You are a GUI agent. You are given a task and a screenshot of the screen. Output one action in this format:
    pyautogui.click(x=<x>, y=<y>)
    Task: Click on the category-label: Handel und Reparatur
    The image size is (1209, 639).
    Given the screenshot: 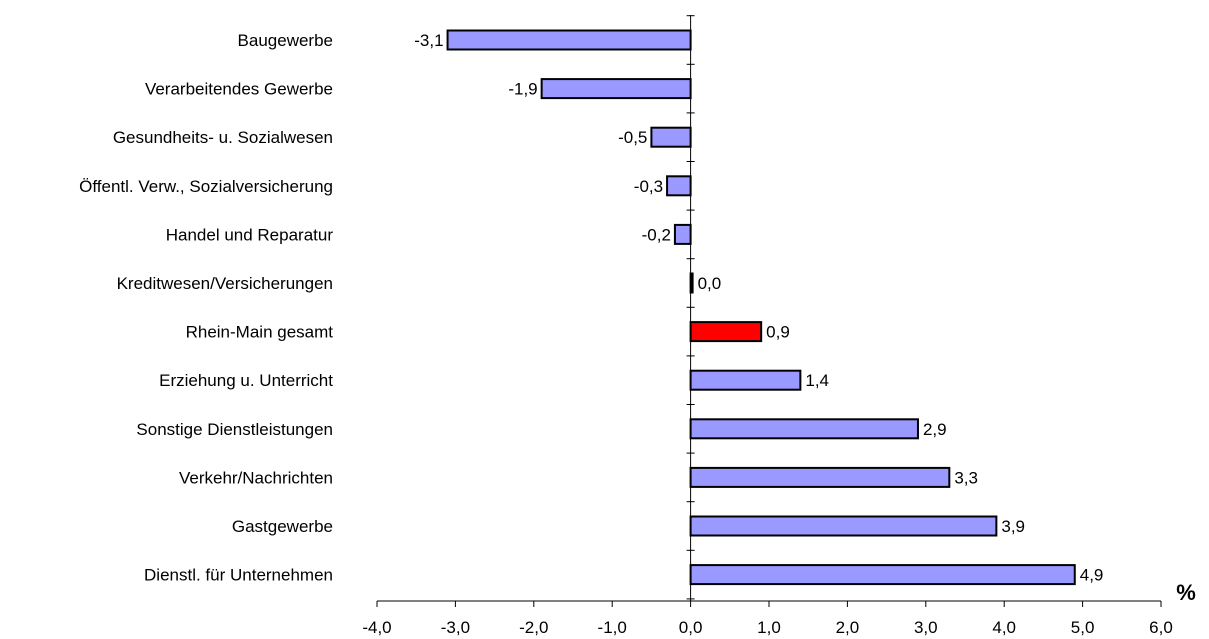 What is the action you would take?
    pyautogui.click(x=250, y=234)
    